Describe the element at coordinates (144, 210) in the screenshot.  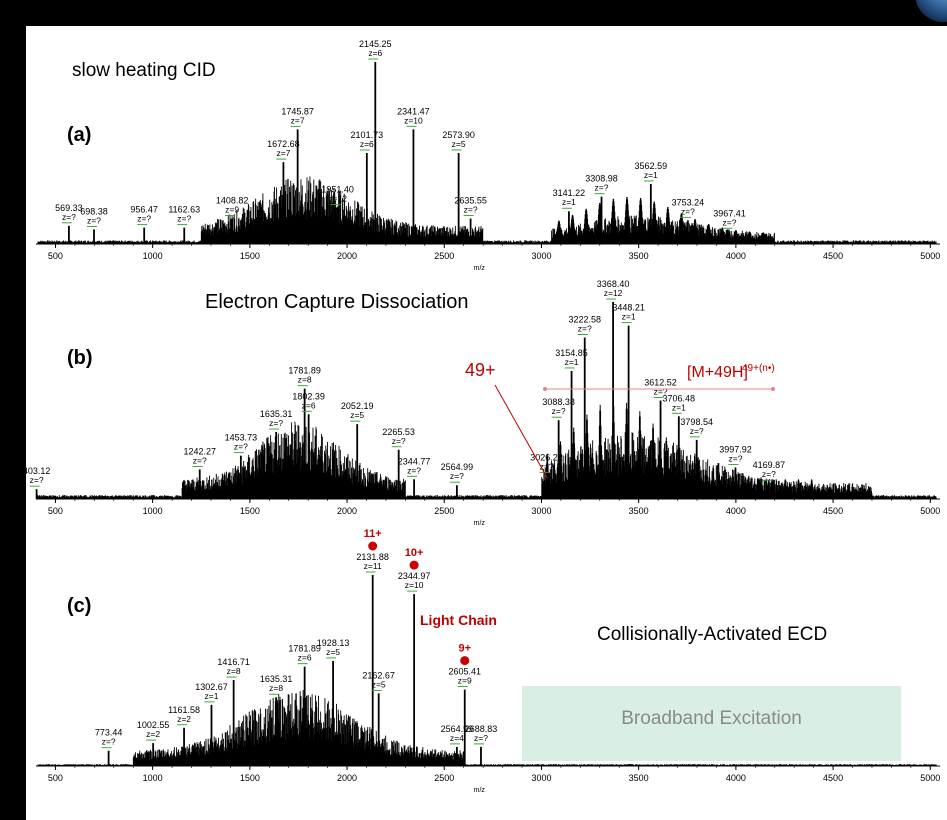
I see `peak-mz-label: 956.47` at that location.